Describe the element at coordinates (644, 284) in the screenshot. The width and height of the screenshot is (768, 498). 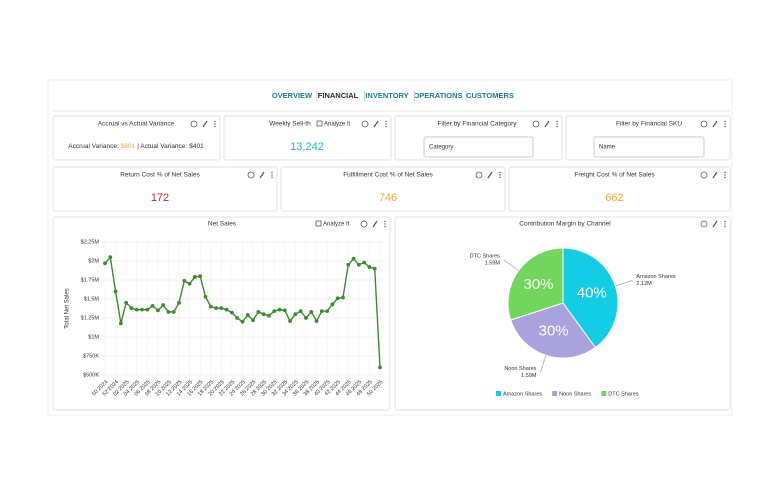
I see `outer-amount: 2.12M` at that location.